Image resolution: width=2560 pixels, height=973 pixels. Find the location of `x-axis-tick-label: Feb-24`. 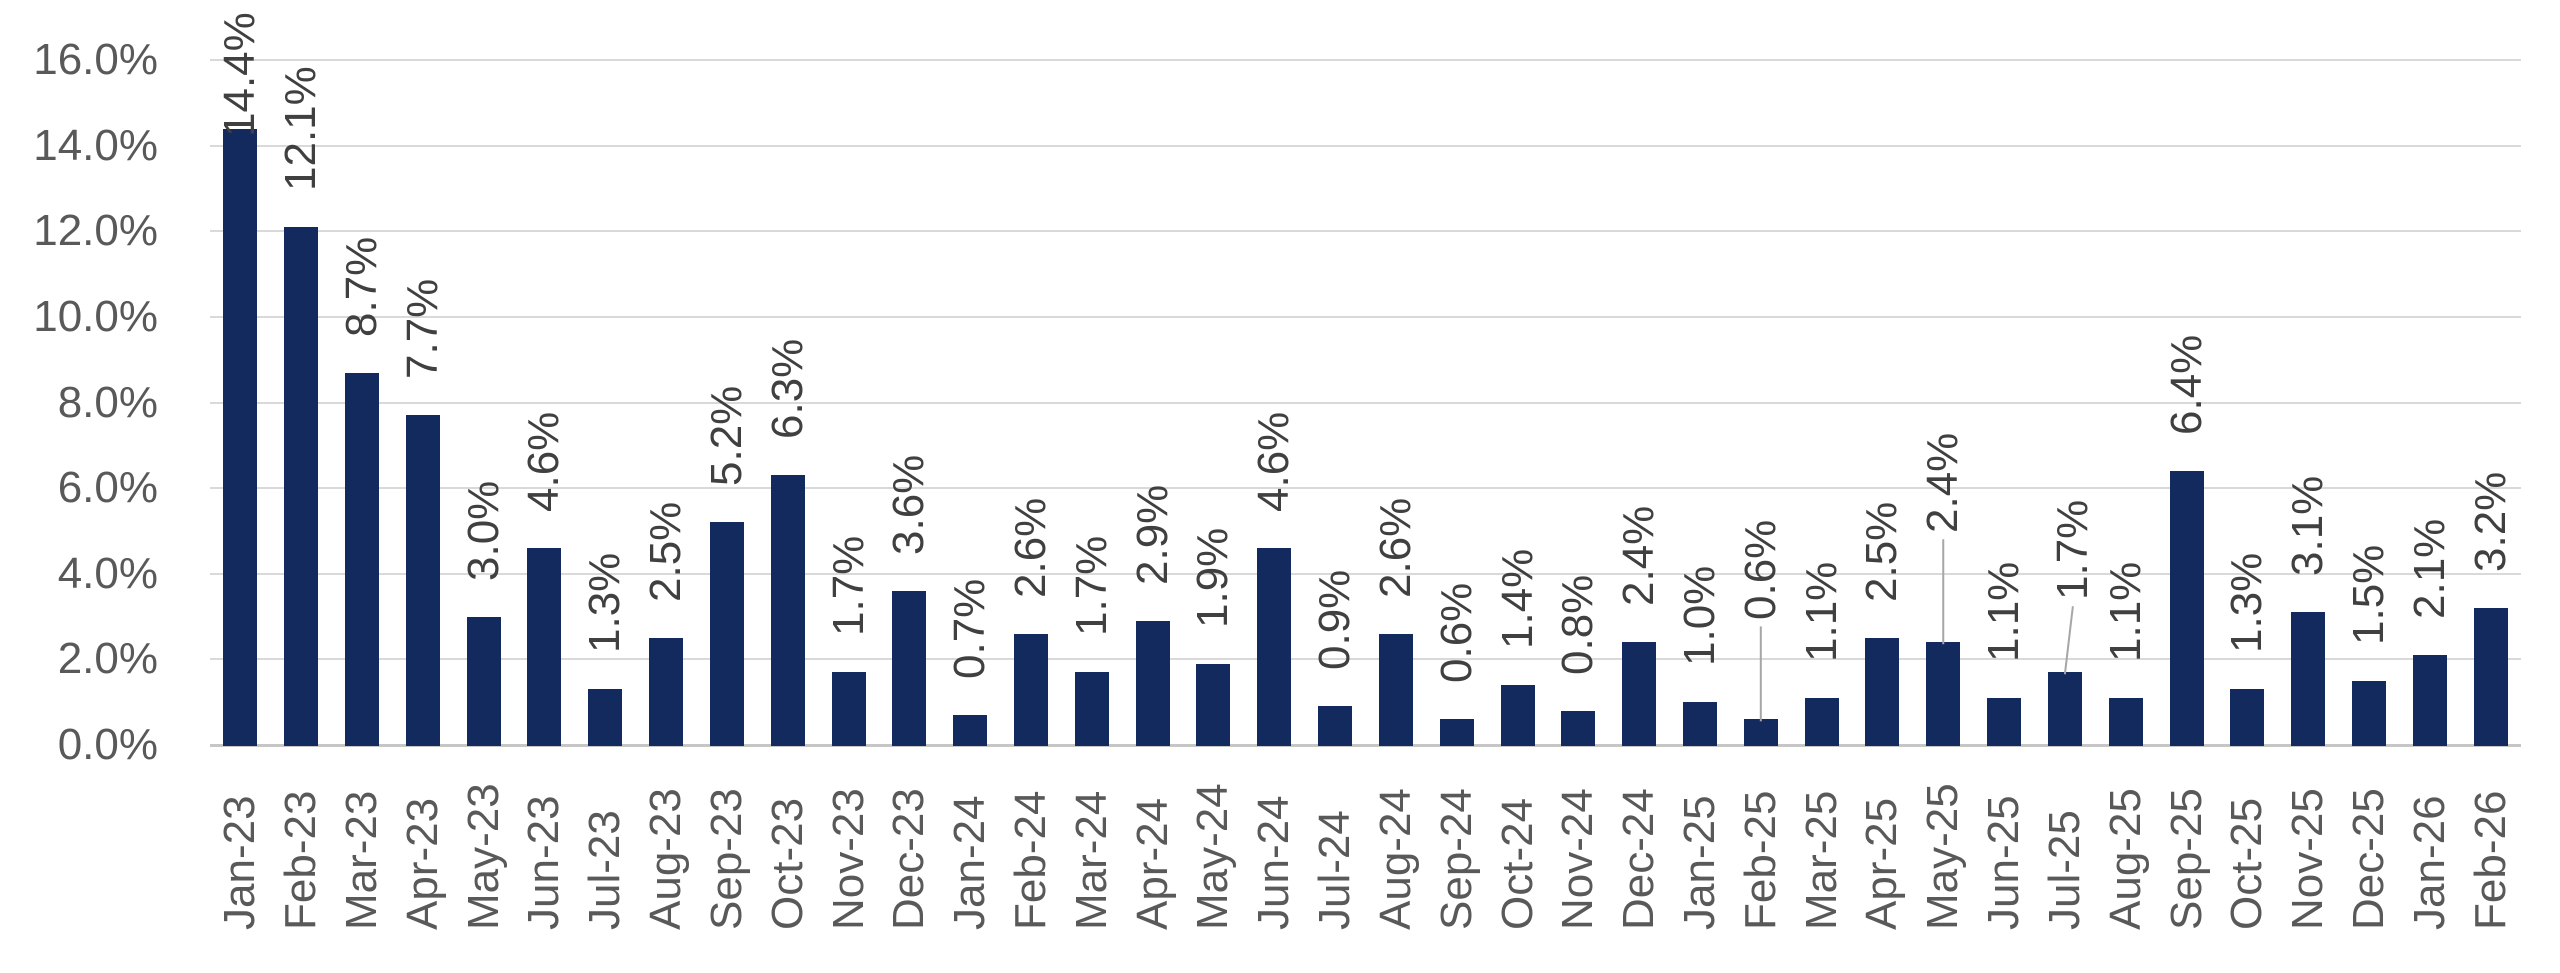

x-axis-tick-label: Feb-24 is located at coordinates (1030, 860).